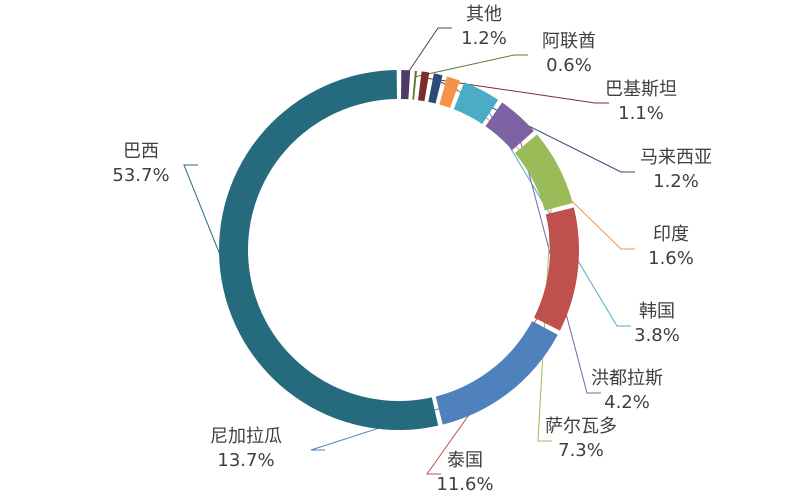 This screenshot has width=800, height=500. What do you see at coordinates (140, 175) in the screenshot?
I see `value-label-11: 53.7%` at bounding box center [140, 175].